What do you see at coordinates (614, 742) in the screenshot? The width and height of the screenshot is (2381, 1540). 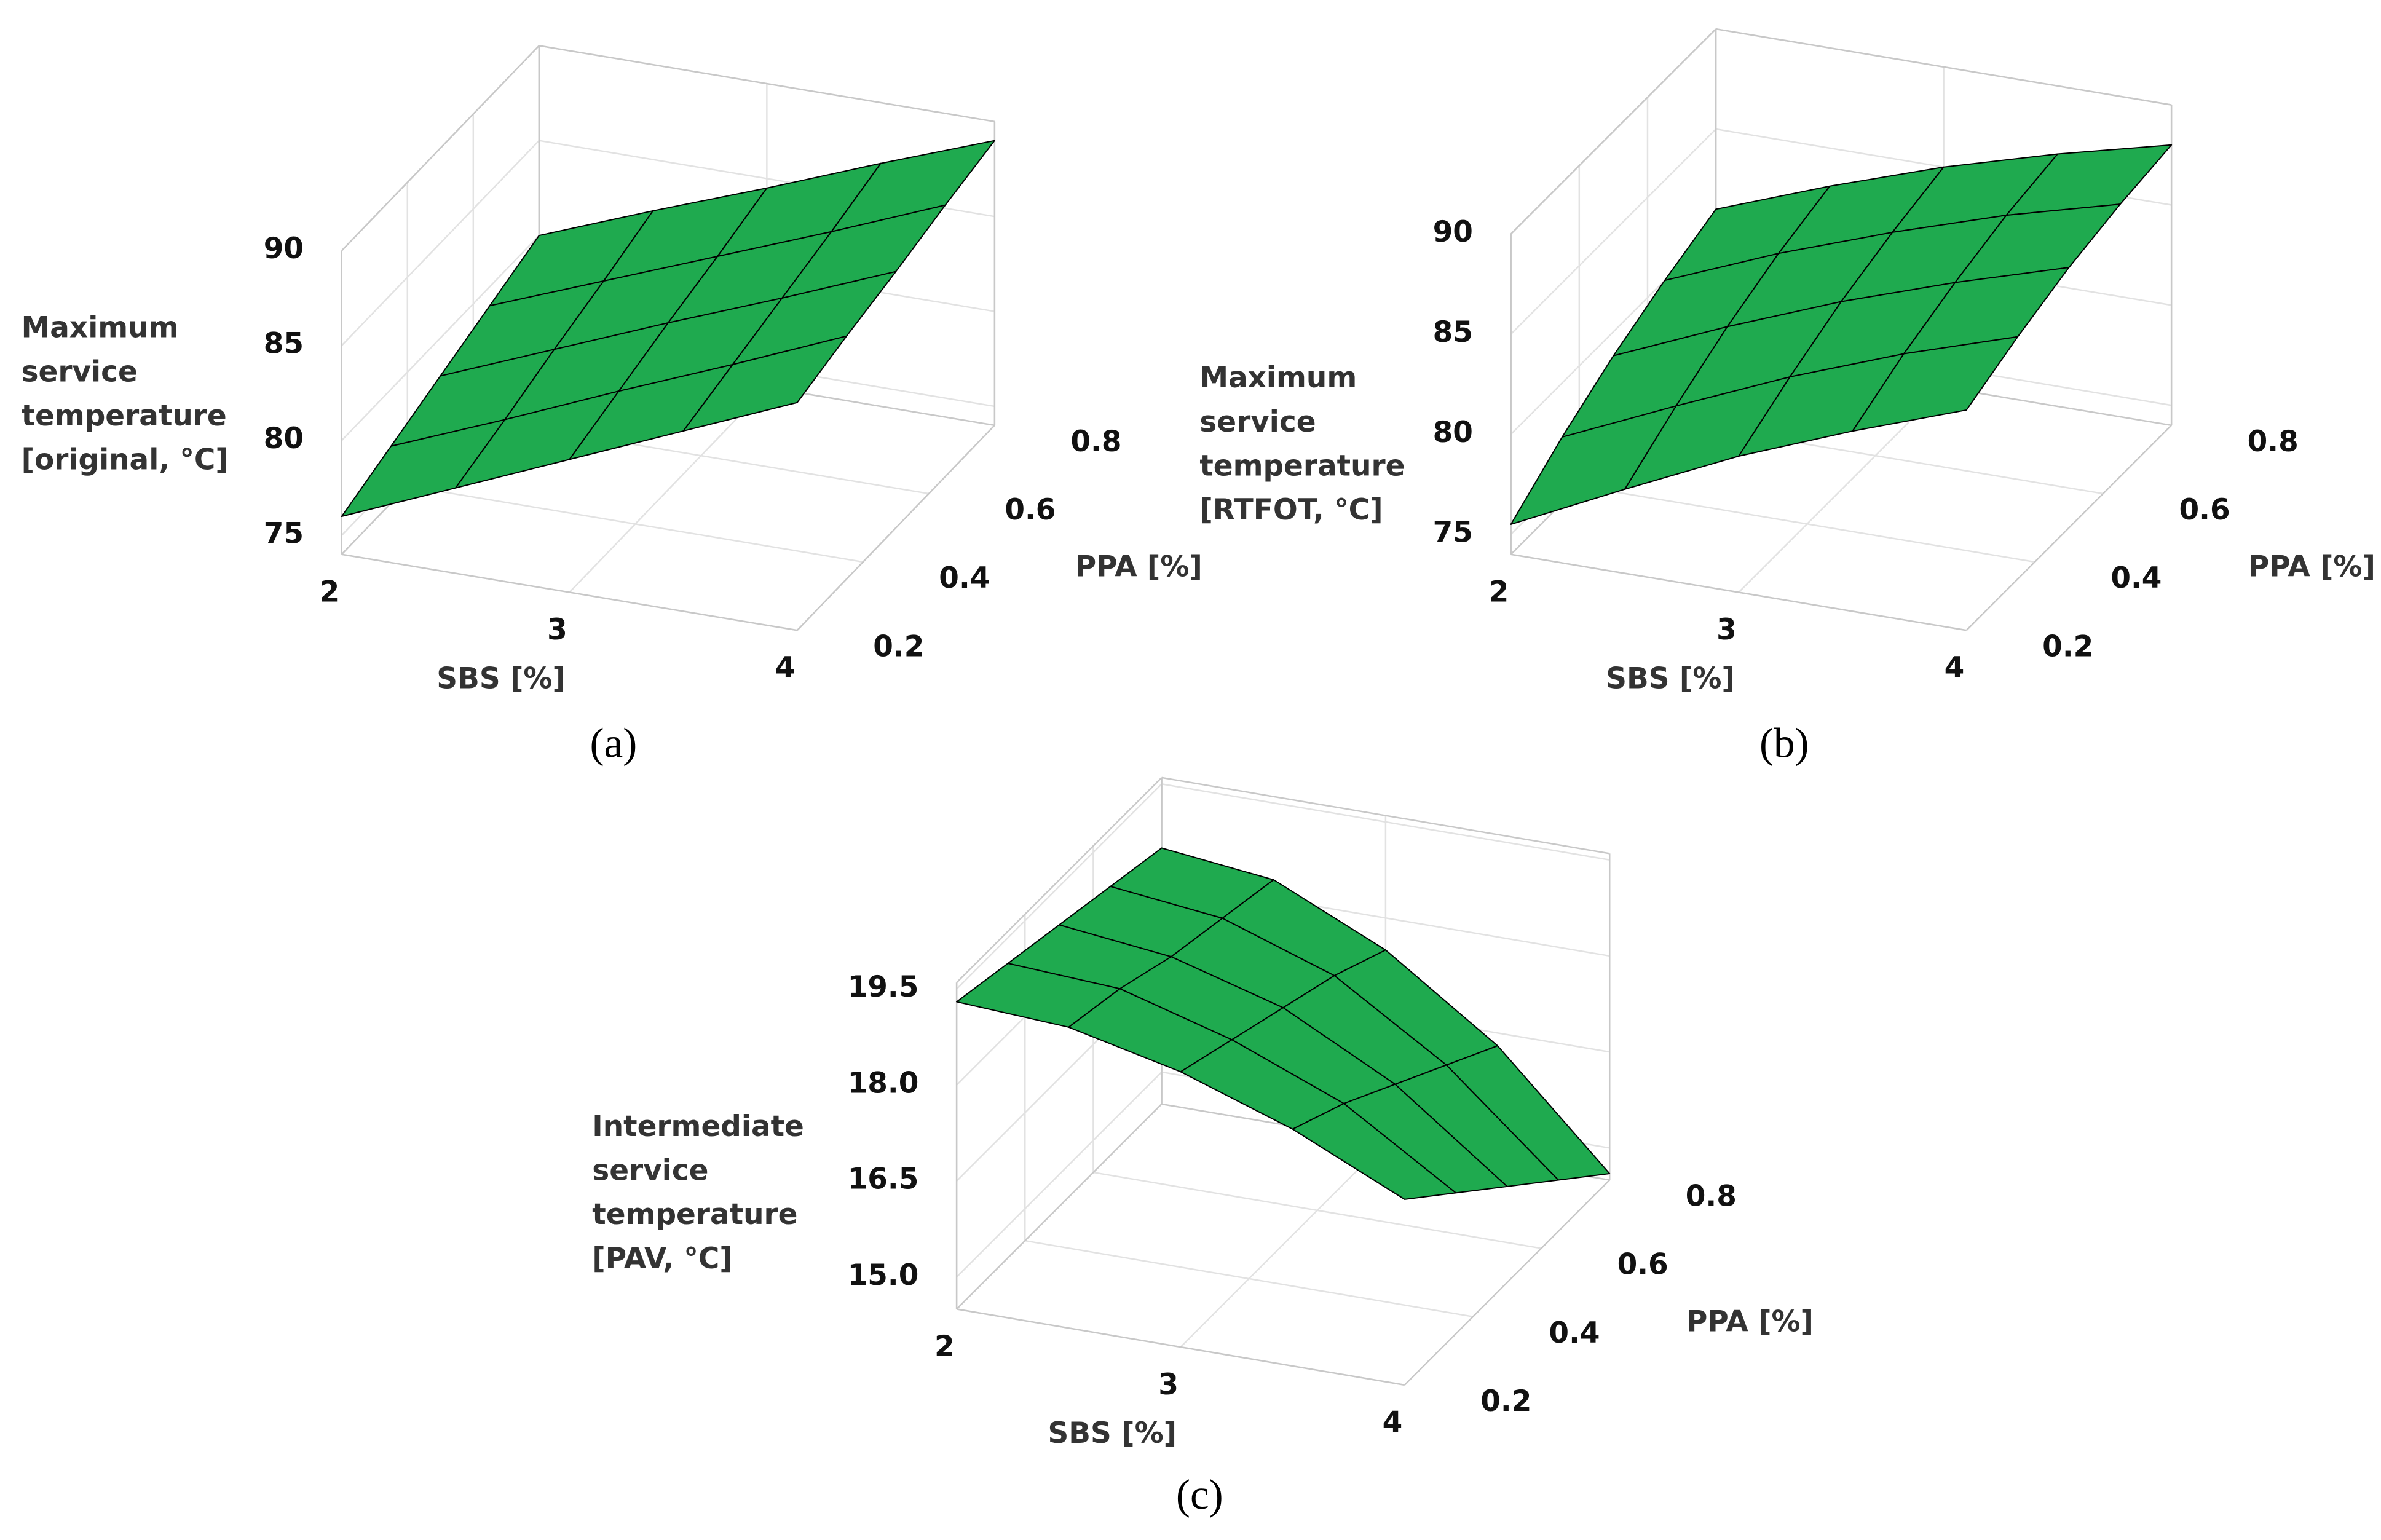 I see `caption: (a)` at bounding box center [614, 742].